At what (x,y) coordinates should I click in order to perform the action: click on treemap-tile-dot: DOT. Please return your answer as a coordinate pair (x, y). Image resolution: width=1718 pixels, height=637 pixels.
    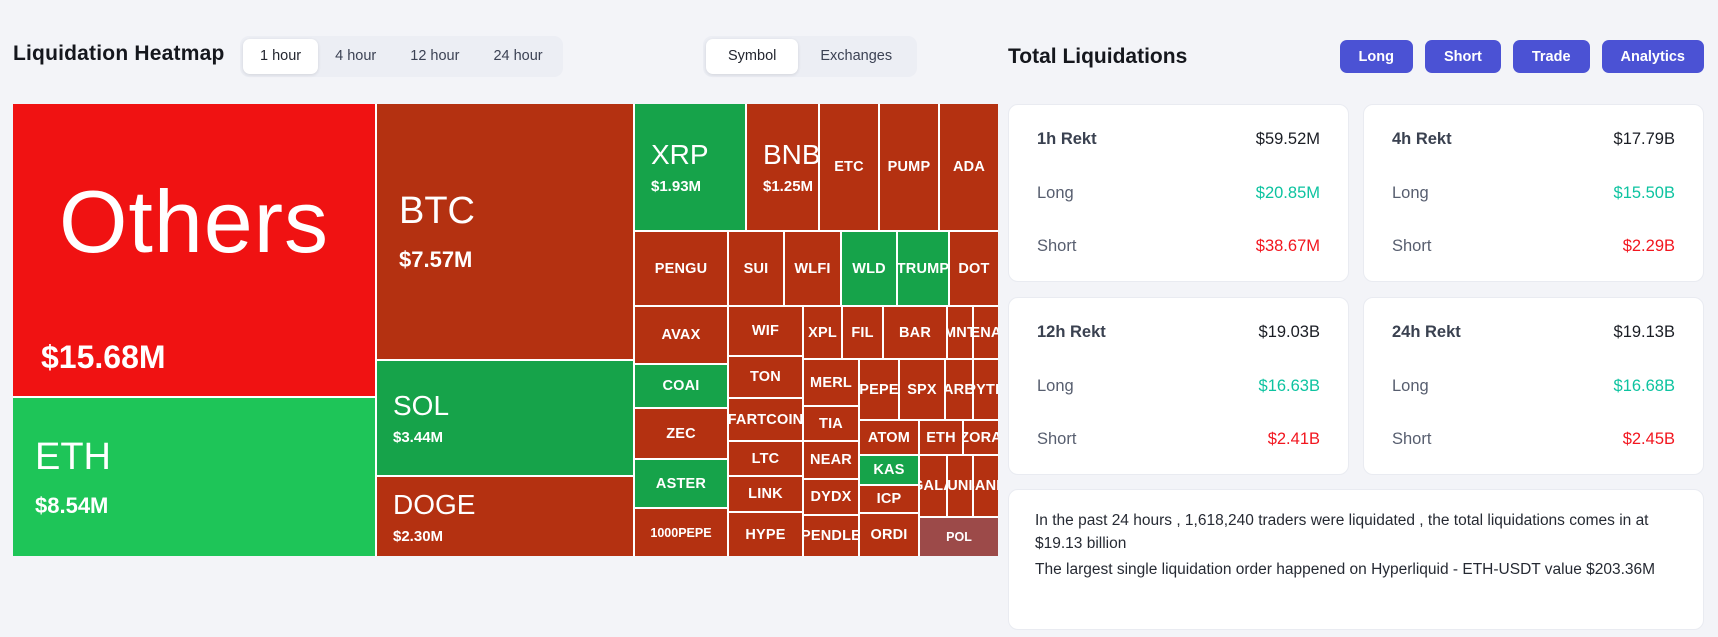
    Looking at the image, I should click on (974, 268).